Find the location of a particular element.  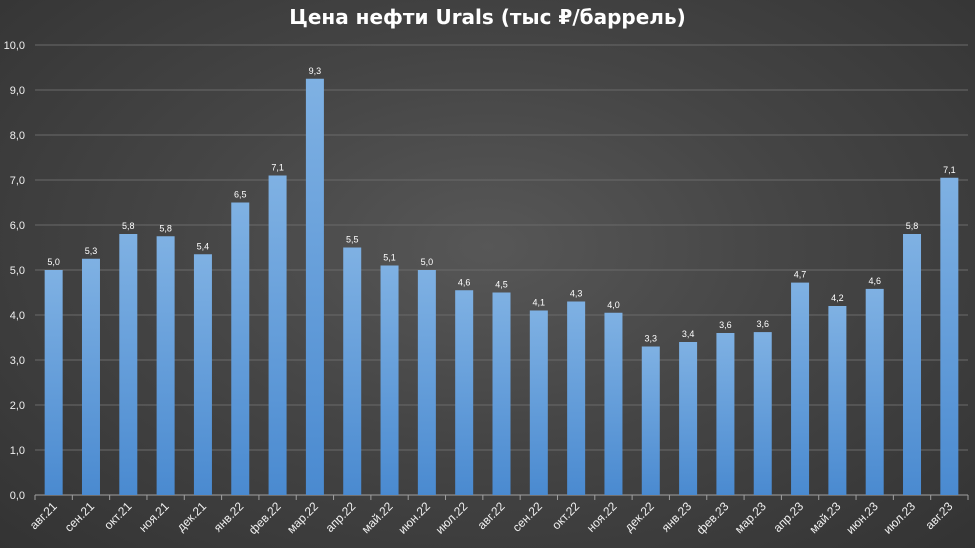

x-tick-label: фев.22 is located at coordinates (265, 518).